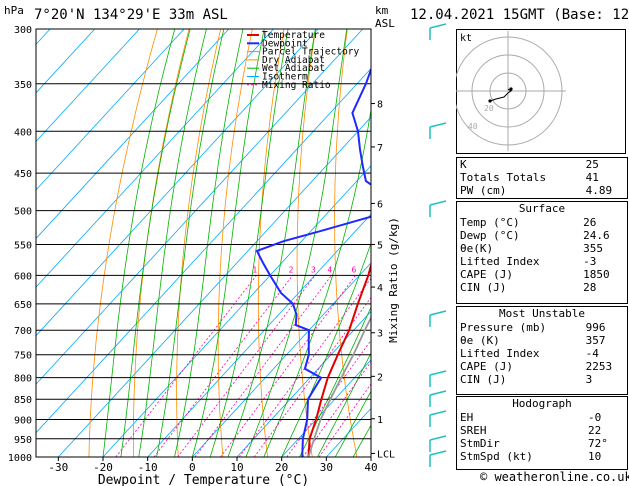 This screenshot has height=486, width=629. Describe the element at coordinates (595, 340) in the screenshot. I see `mu-value: 357` at that location.